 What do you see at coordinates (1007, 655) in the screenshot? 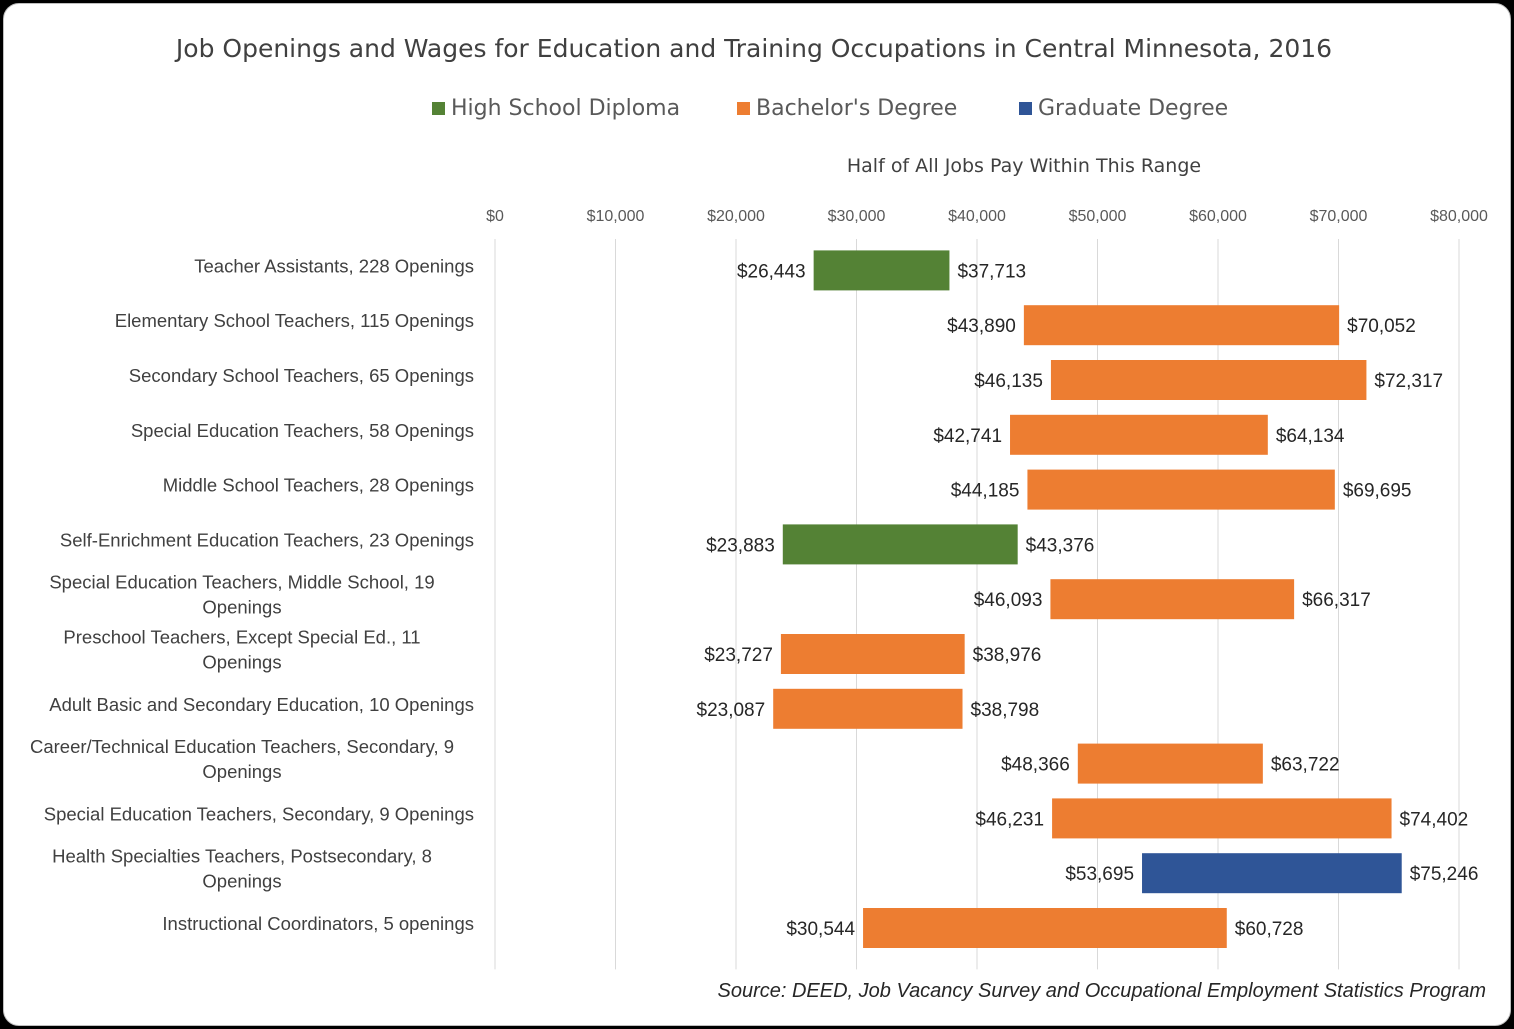
I see `high-value-label: $38,976` at bounding box center [1007, 655].